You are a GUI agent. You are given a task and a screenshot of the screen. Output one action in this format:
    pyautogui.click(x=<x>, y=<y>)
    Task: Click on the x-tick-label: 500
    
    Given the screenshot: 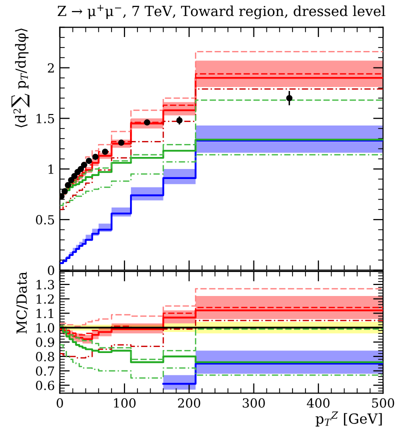 What is the action you would take?
    pyautogui.click(x=383, y=403)
    